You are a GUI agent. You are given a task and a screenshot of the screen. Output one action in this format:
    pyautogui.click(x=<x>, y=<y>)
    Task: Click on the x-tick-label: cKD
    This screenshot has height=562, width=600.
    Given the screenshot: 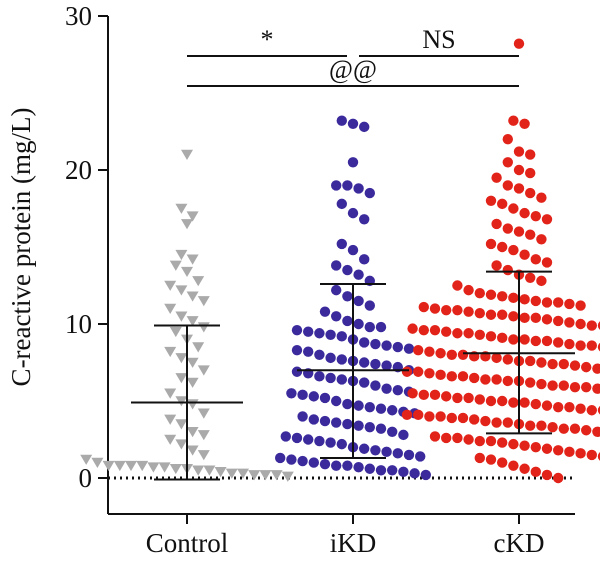 What is the action you would take?
    pyautogui.click(x=519, y=543)
    